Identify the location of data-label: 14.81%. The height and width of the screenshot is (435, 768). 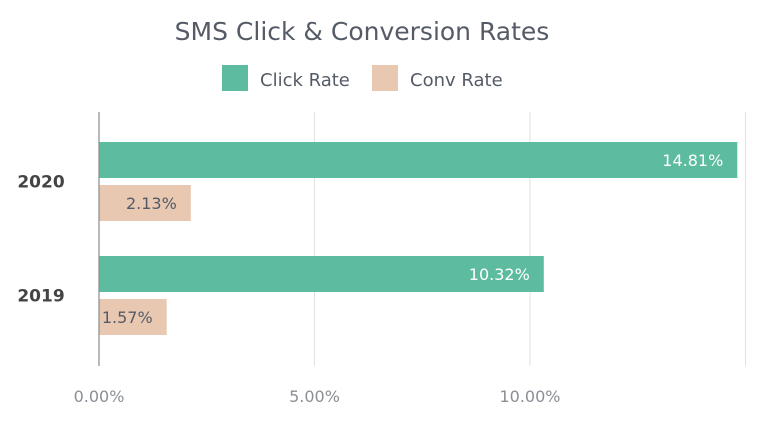
(692, 160).